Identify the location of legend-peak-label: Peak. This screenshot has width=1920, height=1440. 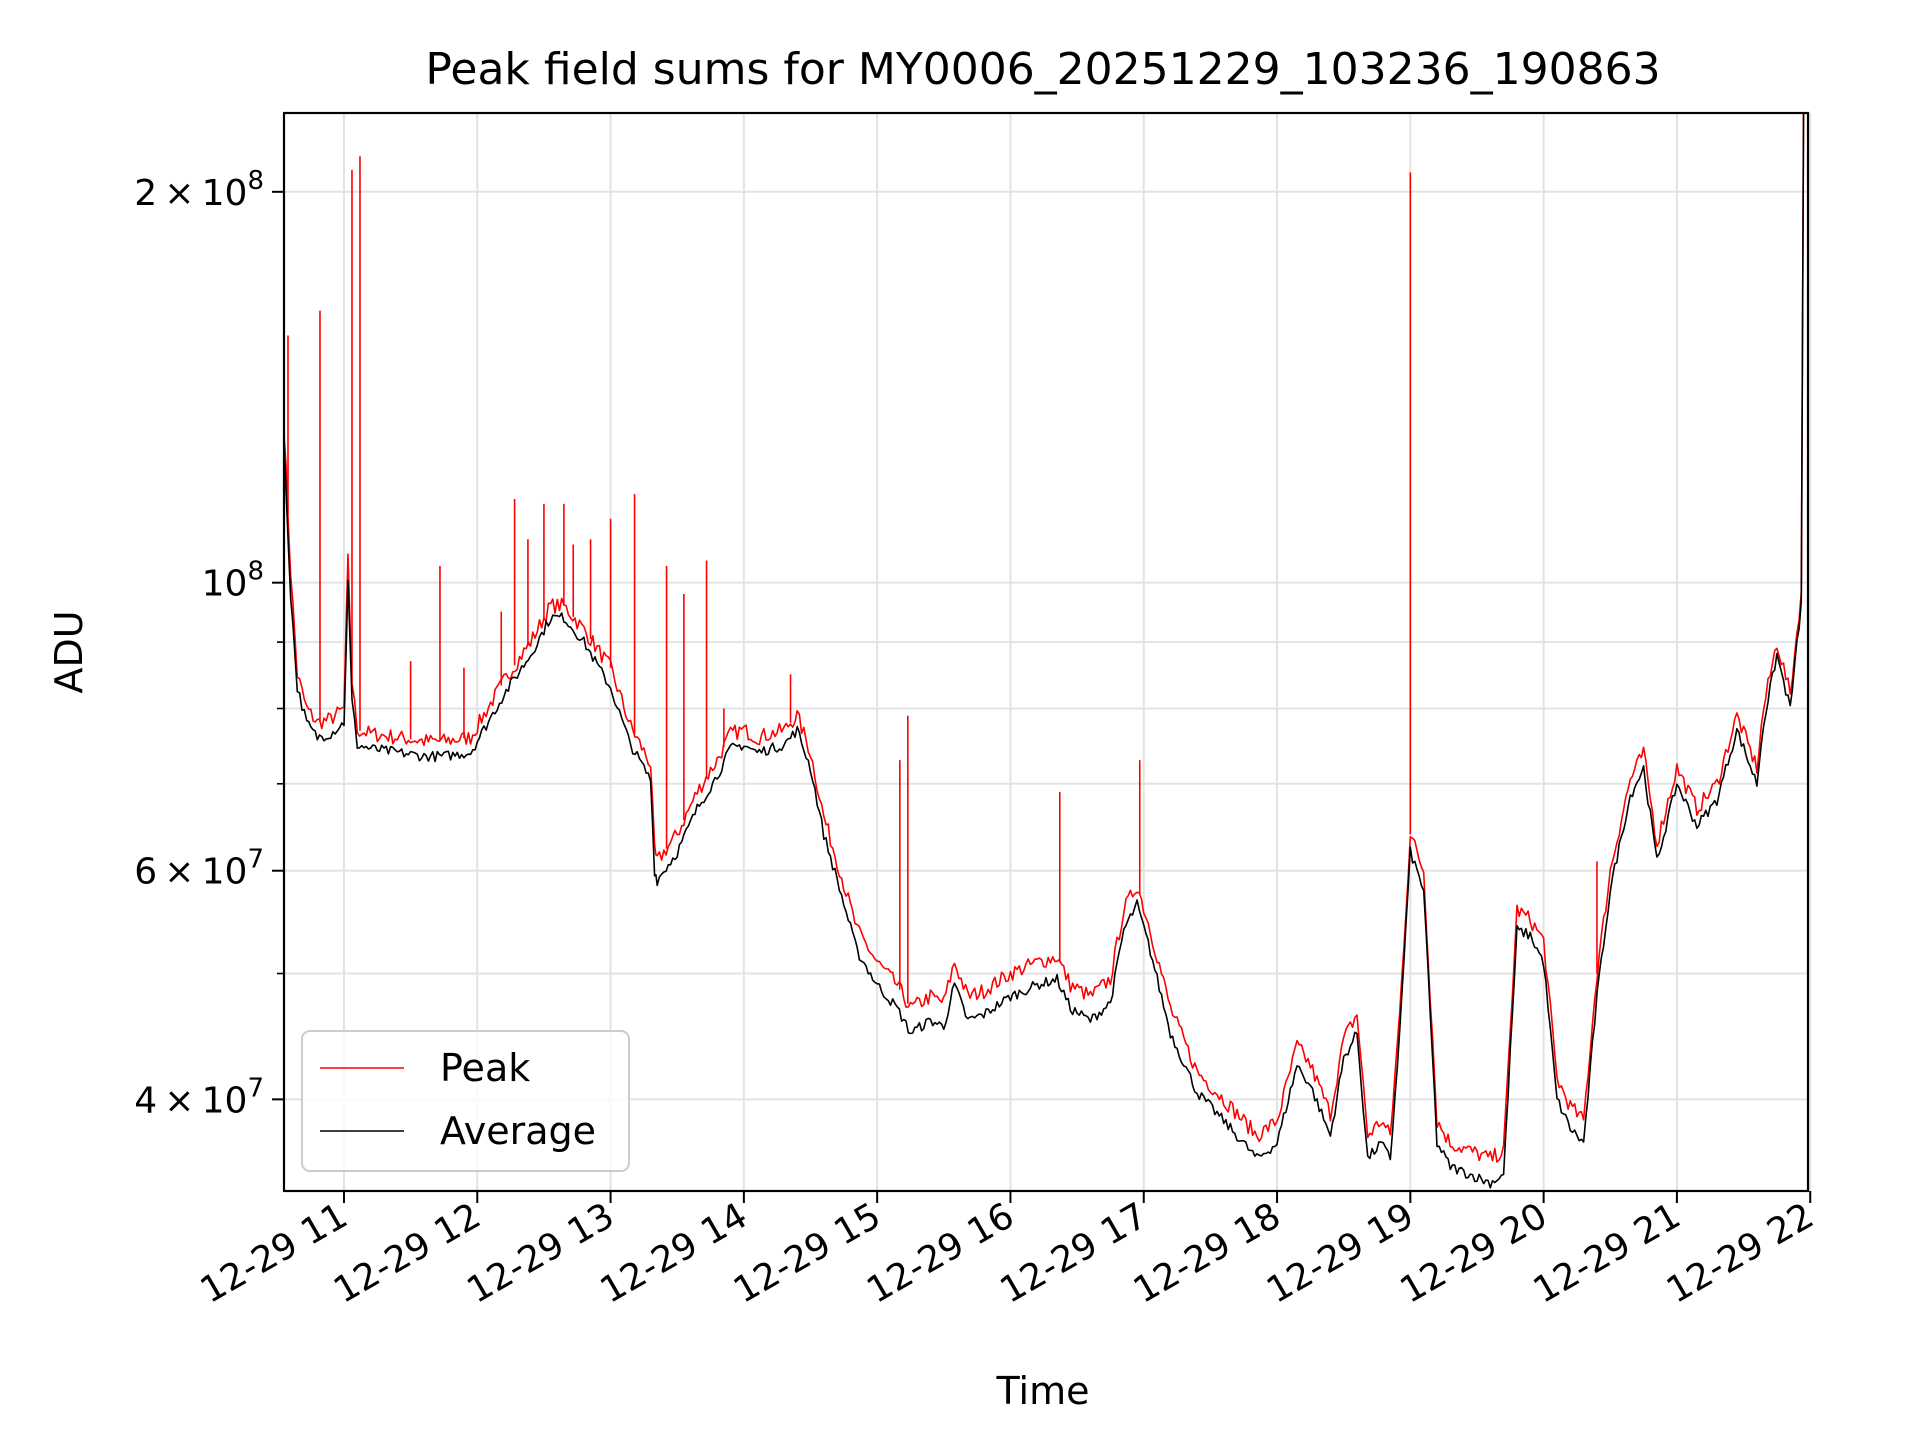
(485, 1068).